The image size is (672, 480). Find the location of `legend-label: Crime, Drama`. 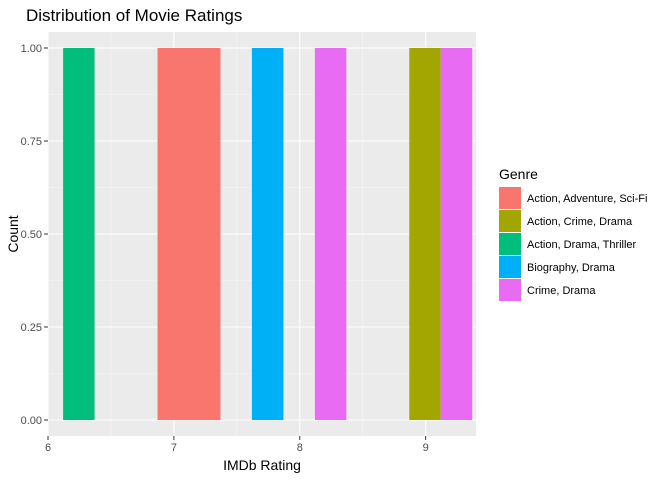

legend-label: Crime, Drama is located at coordinates (561, 291).